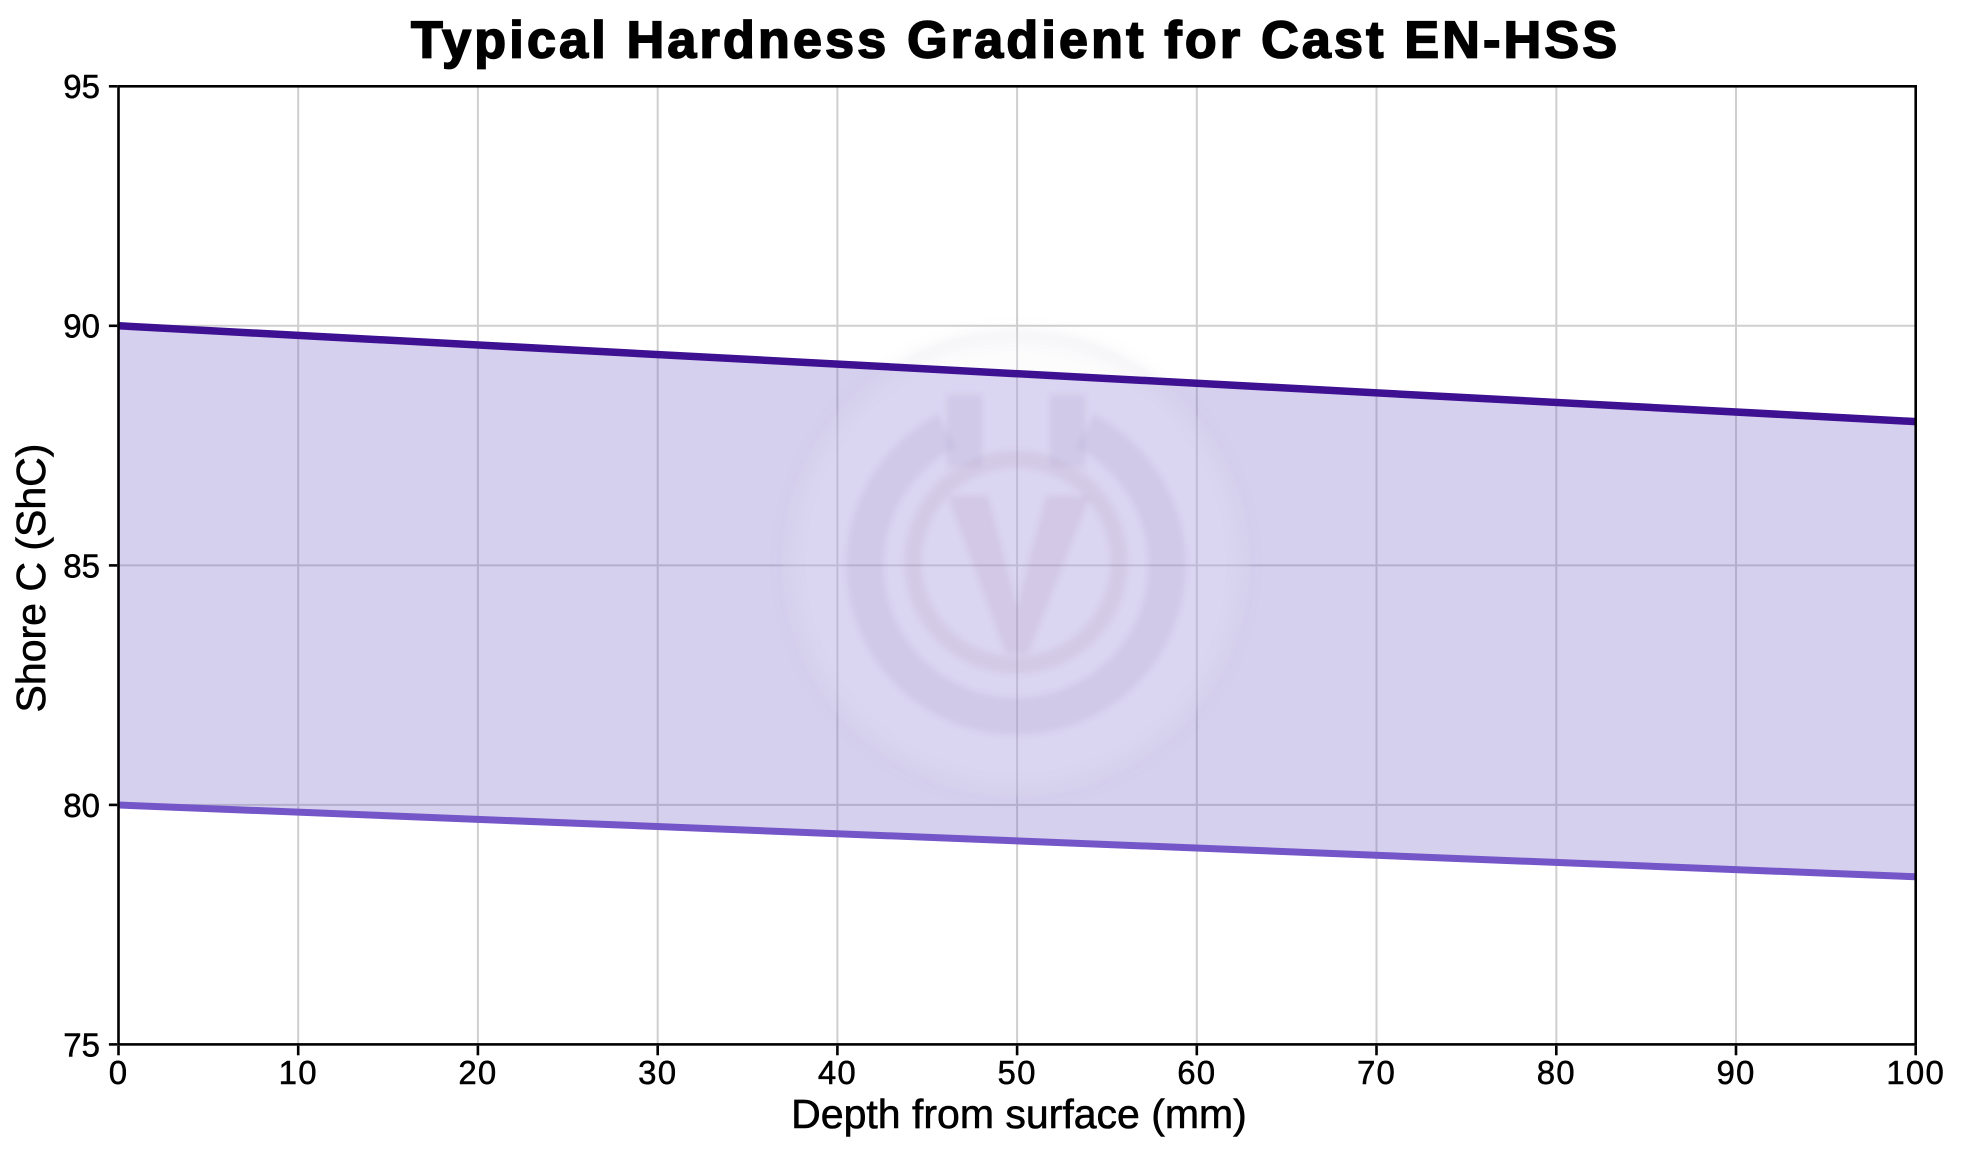 The image size is (1962, 1152). I want to click on svg-text: Shore C (ShC), so click(31, 578).